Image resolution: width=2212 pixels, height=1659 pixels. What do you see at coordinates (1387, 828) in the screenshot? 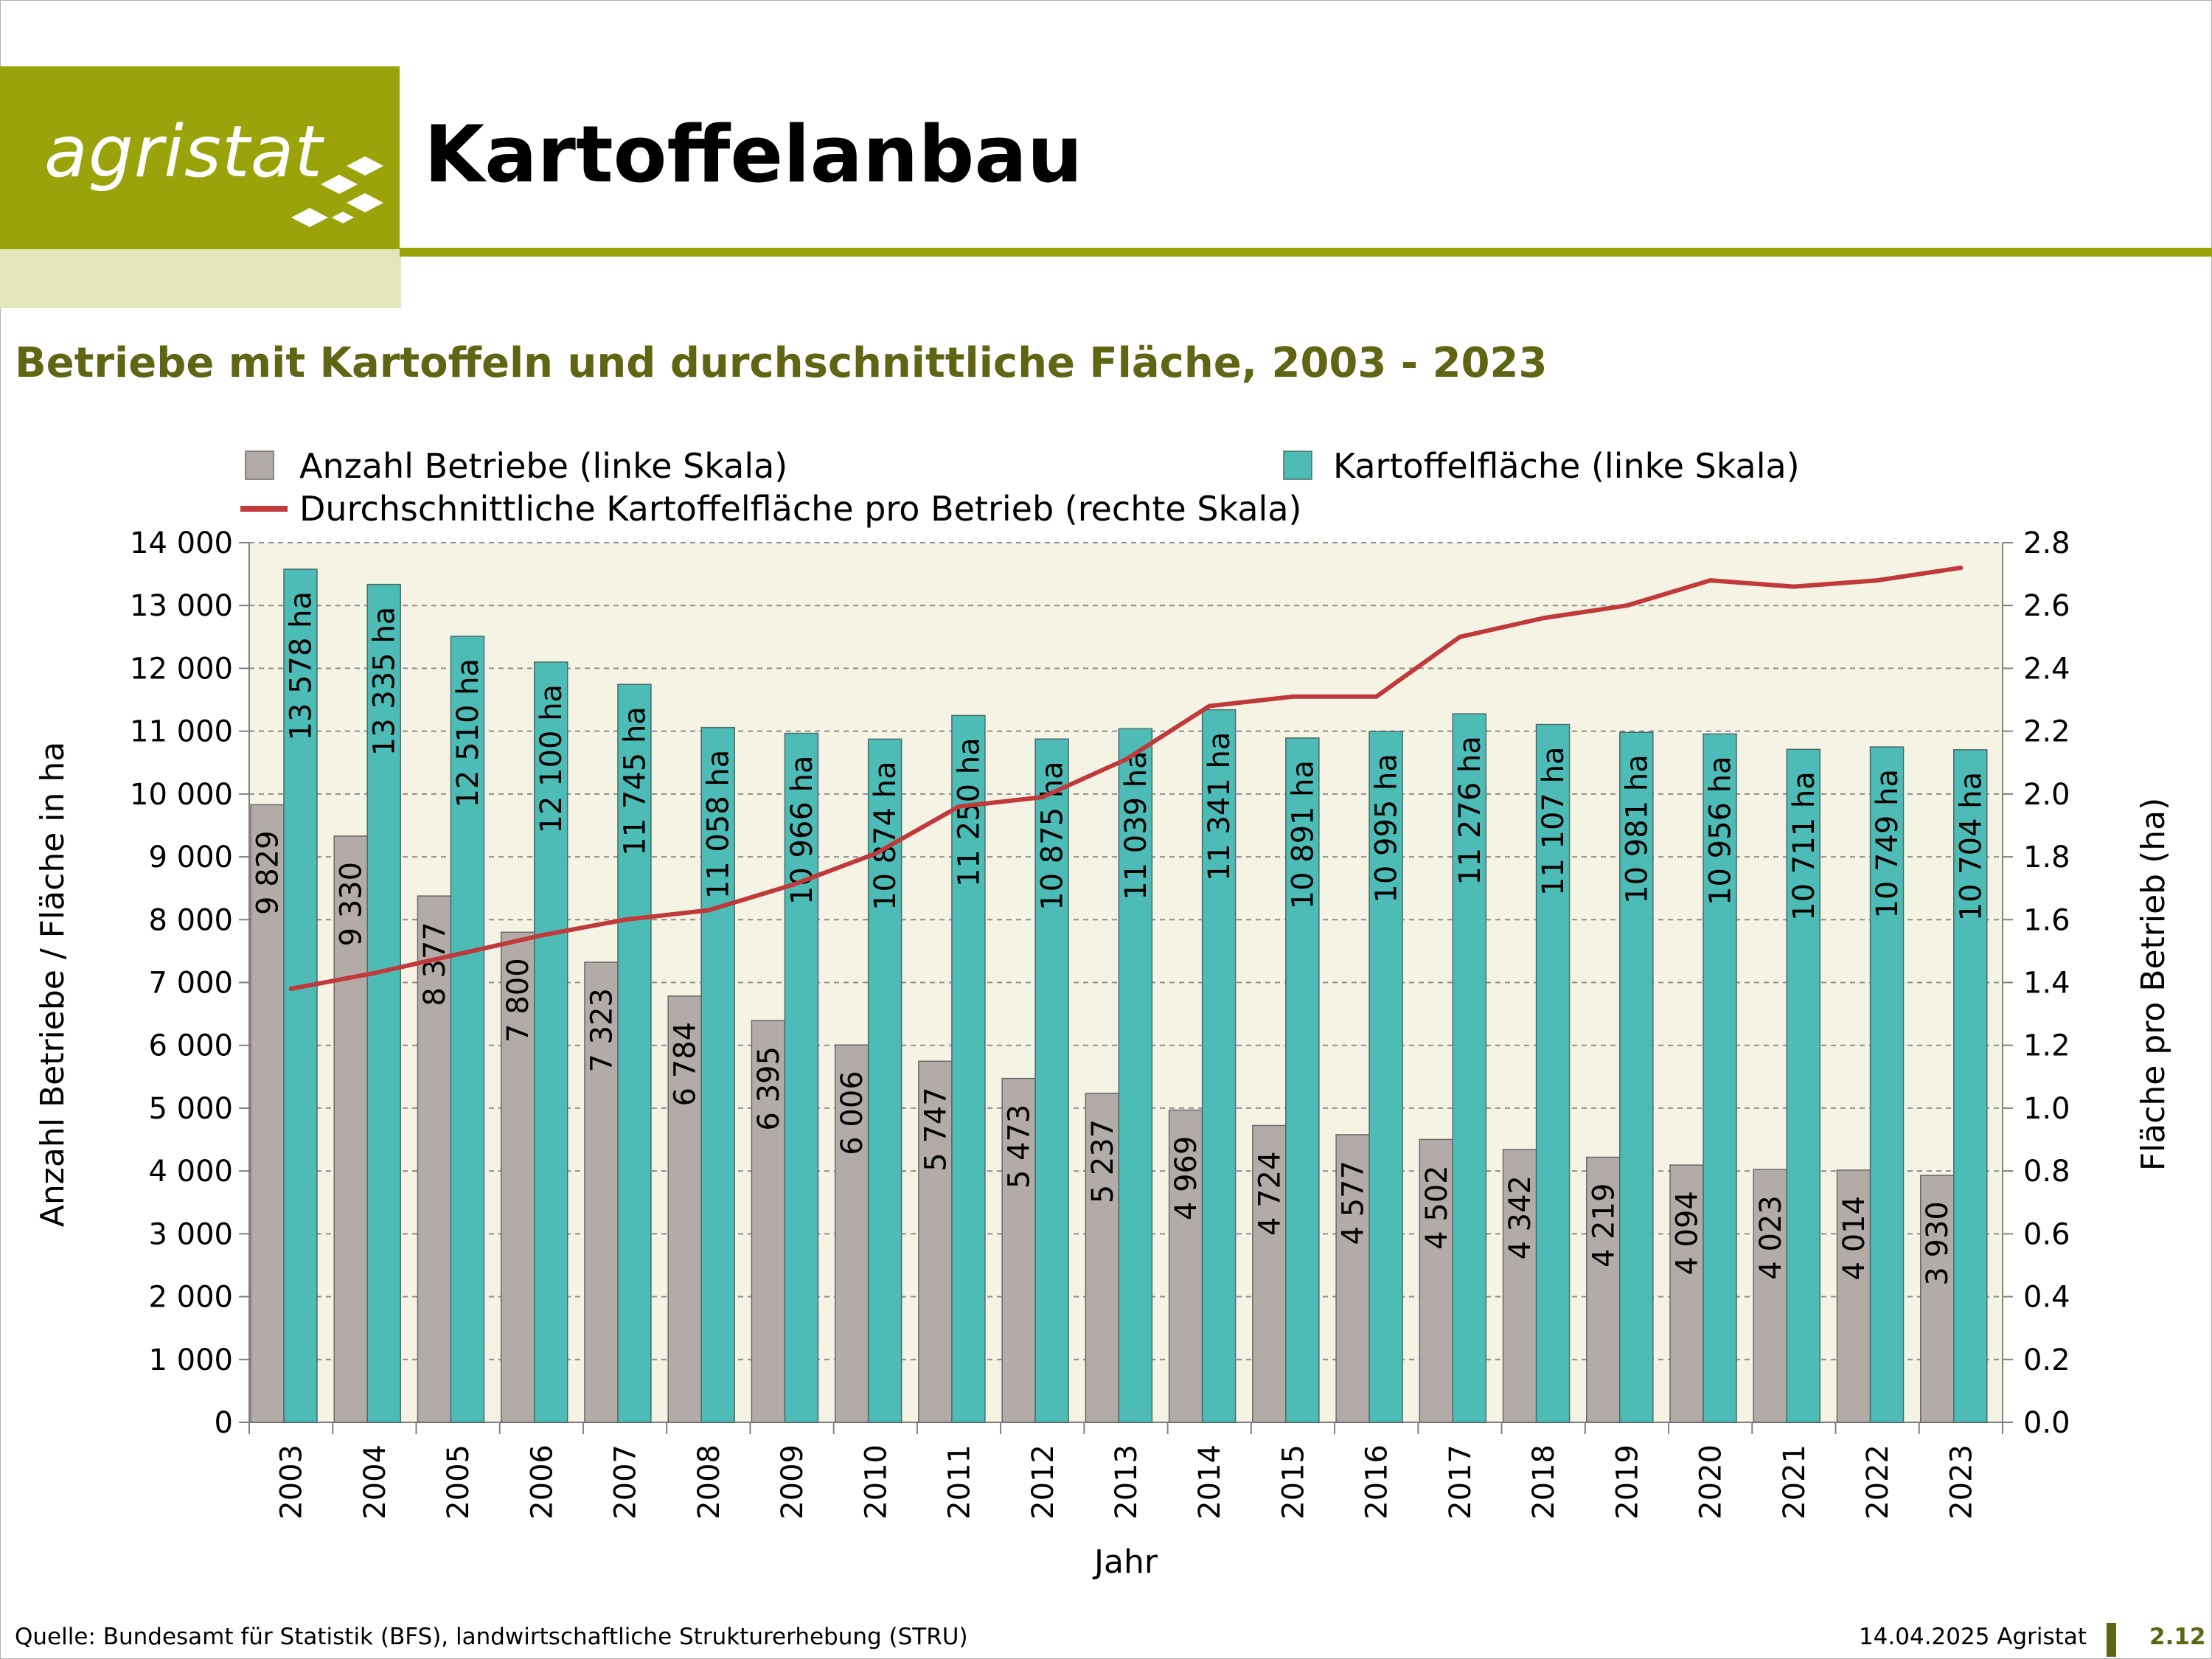
I see `bar-label-flaeche: 10 995 ha` at bounding box center [1387, 828].